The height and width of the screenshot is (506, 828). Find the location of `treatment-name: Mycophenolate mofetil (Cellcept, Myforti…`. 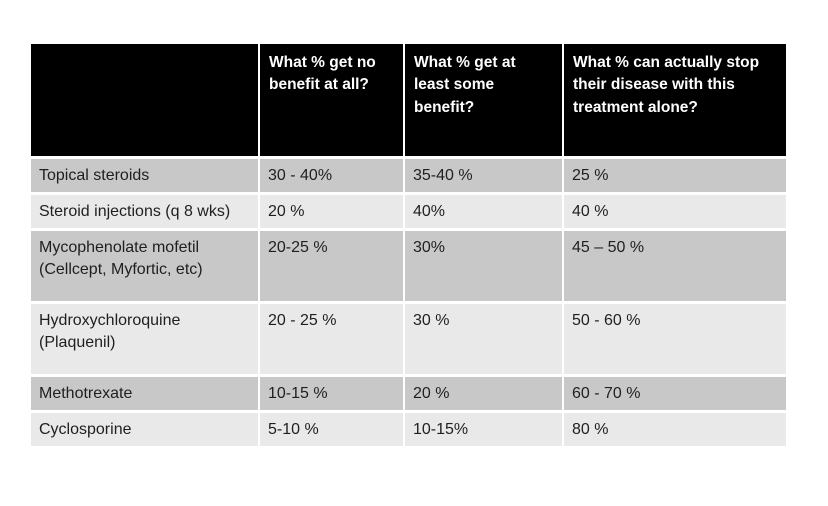

treatment-name: Mycophenolate mofetil (Cellcept, Myforti… is located at coordinates (144, 266).